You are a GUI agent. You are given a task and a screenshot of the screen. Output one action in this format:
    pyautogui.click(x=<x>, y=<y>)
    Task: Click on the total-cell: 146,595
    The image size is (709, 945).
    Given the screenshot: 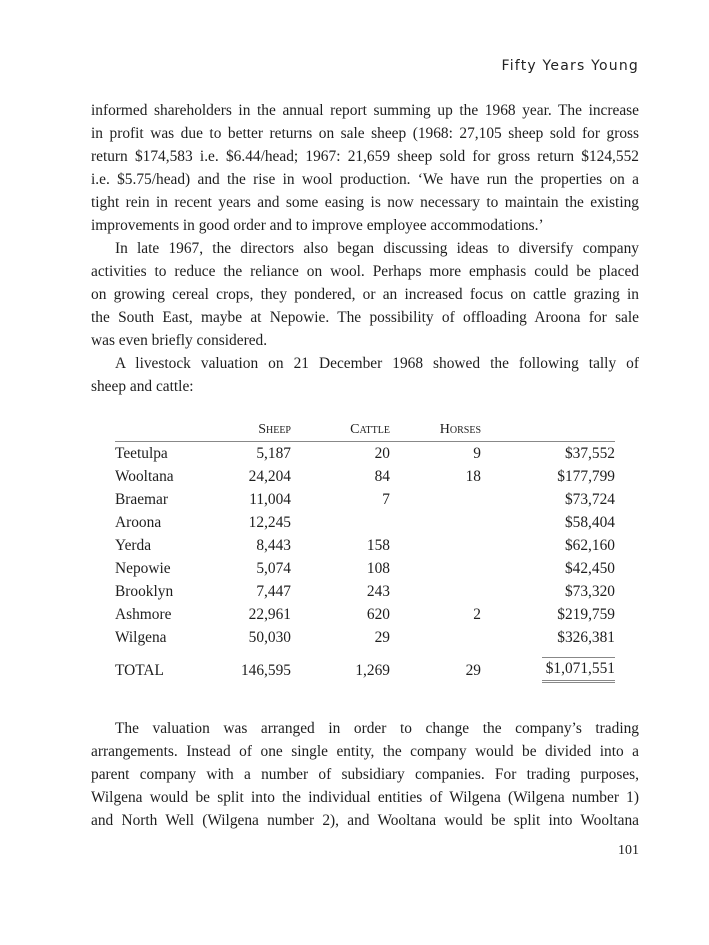 What is the action you would take?
    pyautogui.click(x=265, y=670)
    